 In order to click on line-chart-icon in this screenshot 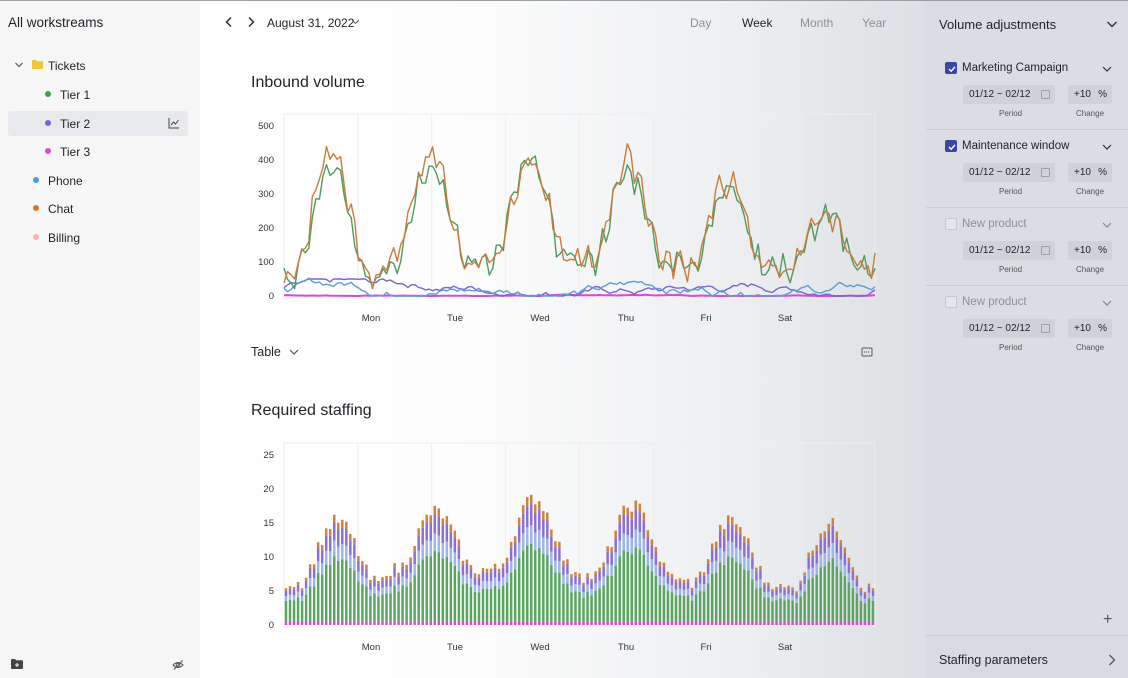, I will do `click(174, 123)`.